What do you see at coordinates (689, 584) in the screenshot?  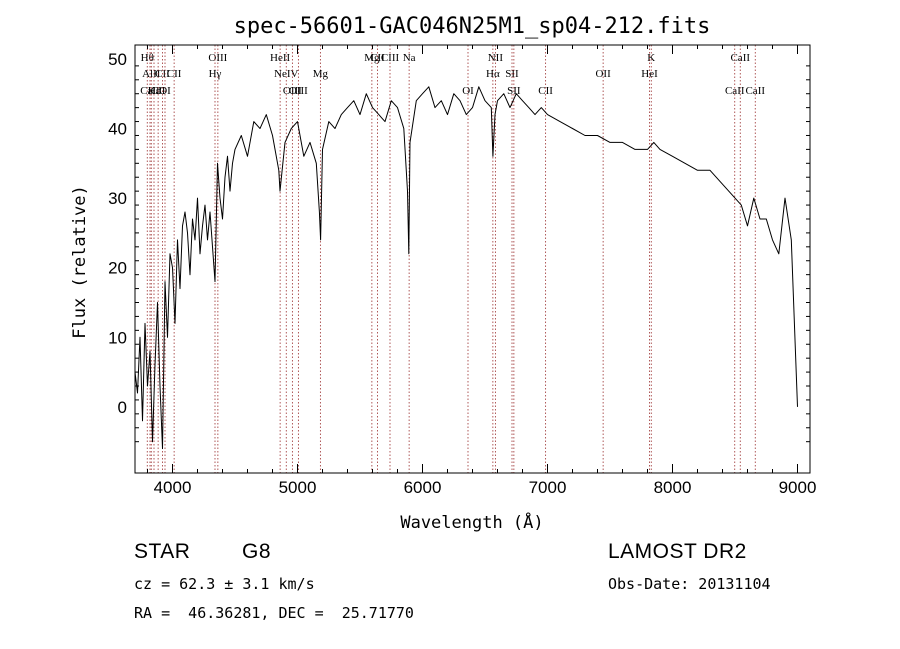 I see `observation-date: Obs-Date: 20131104` at bounding box center [689, 584].